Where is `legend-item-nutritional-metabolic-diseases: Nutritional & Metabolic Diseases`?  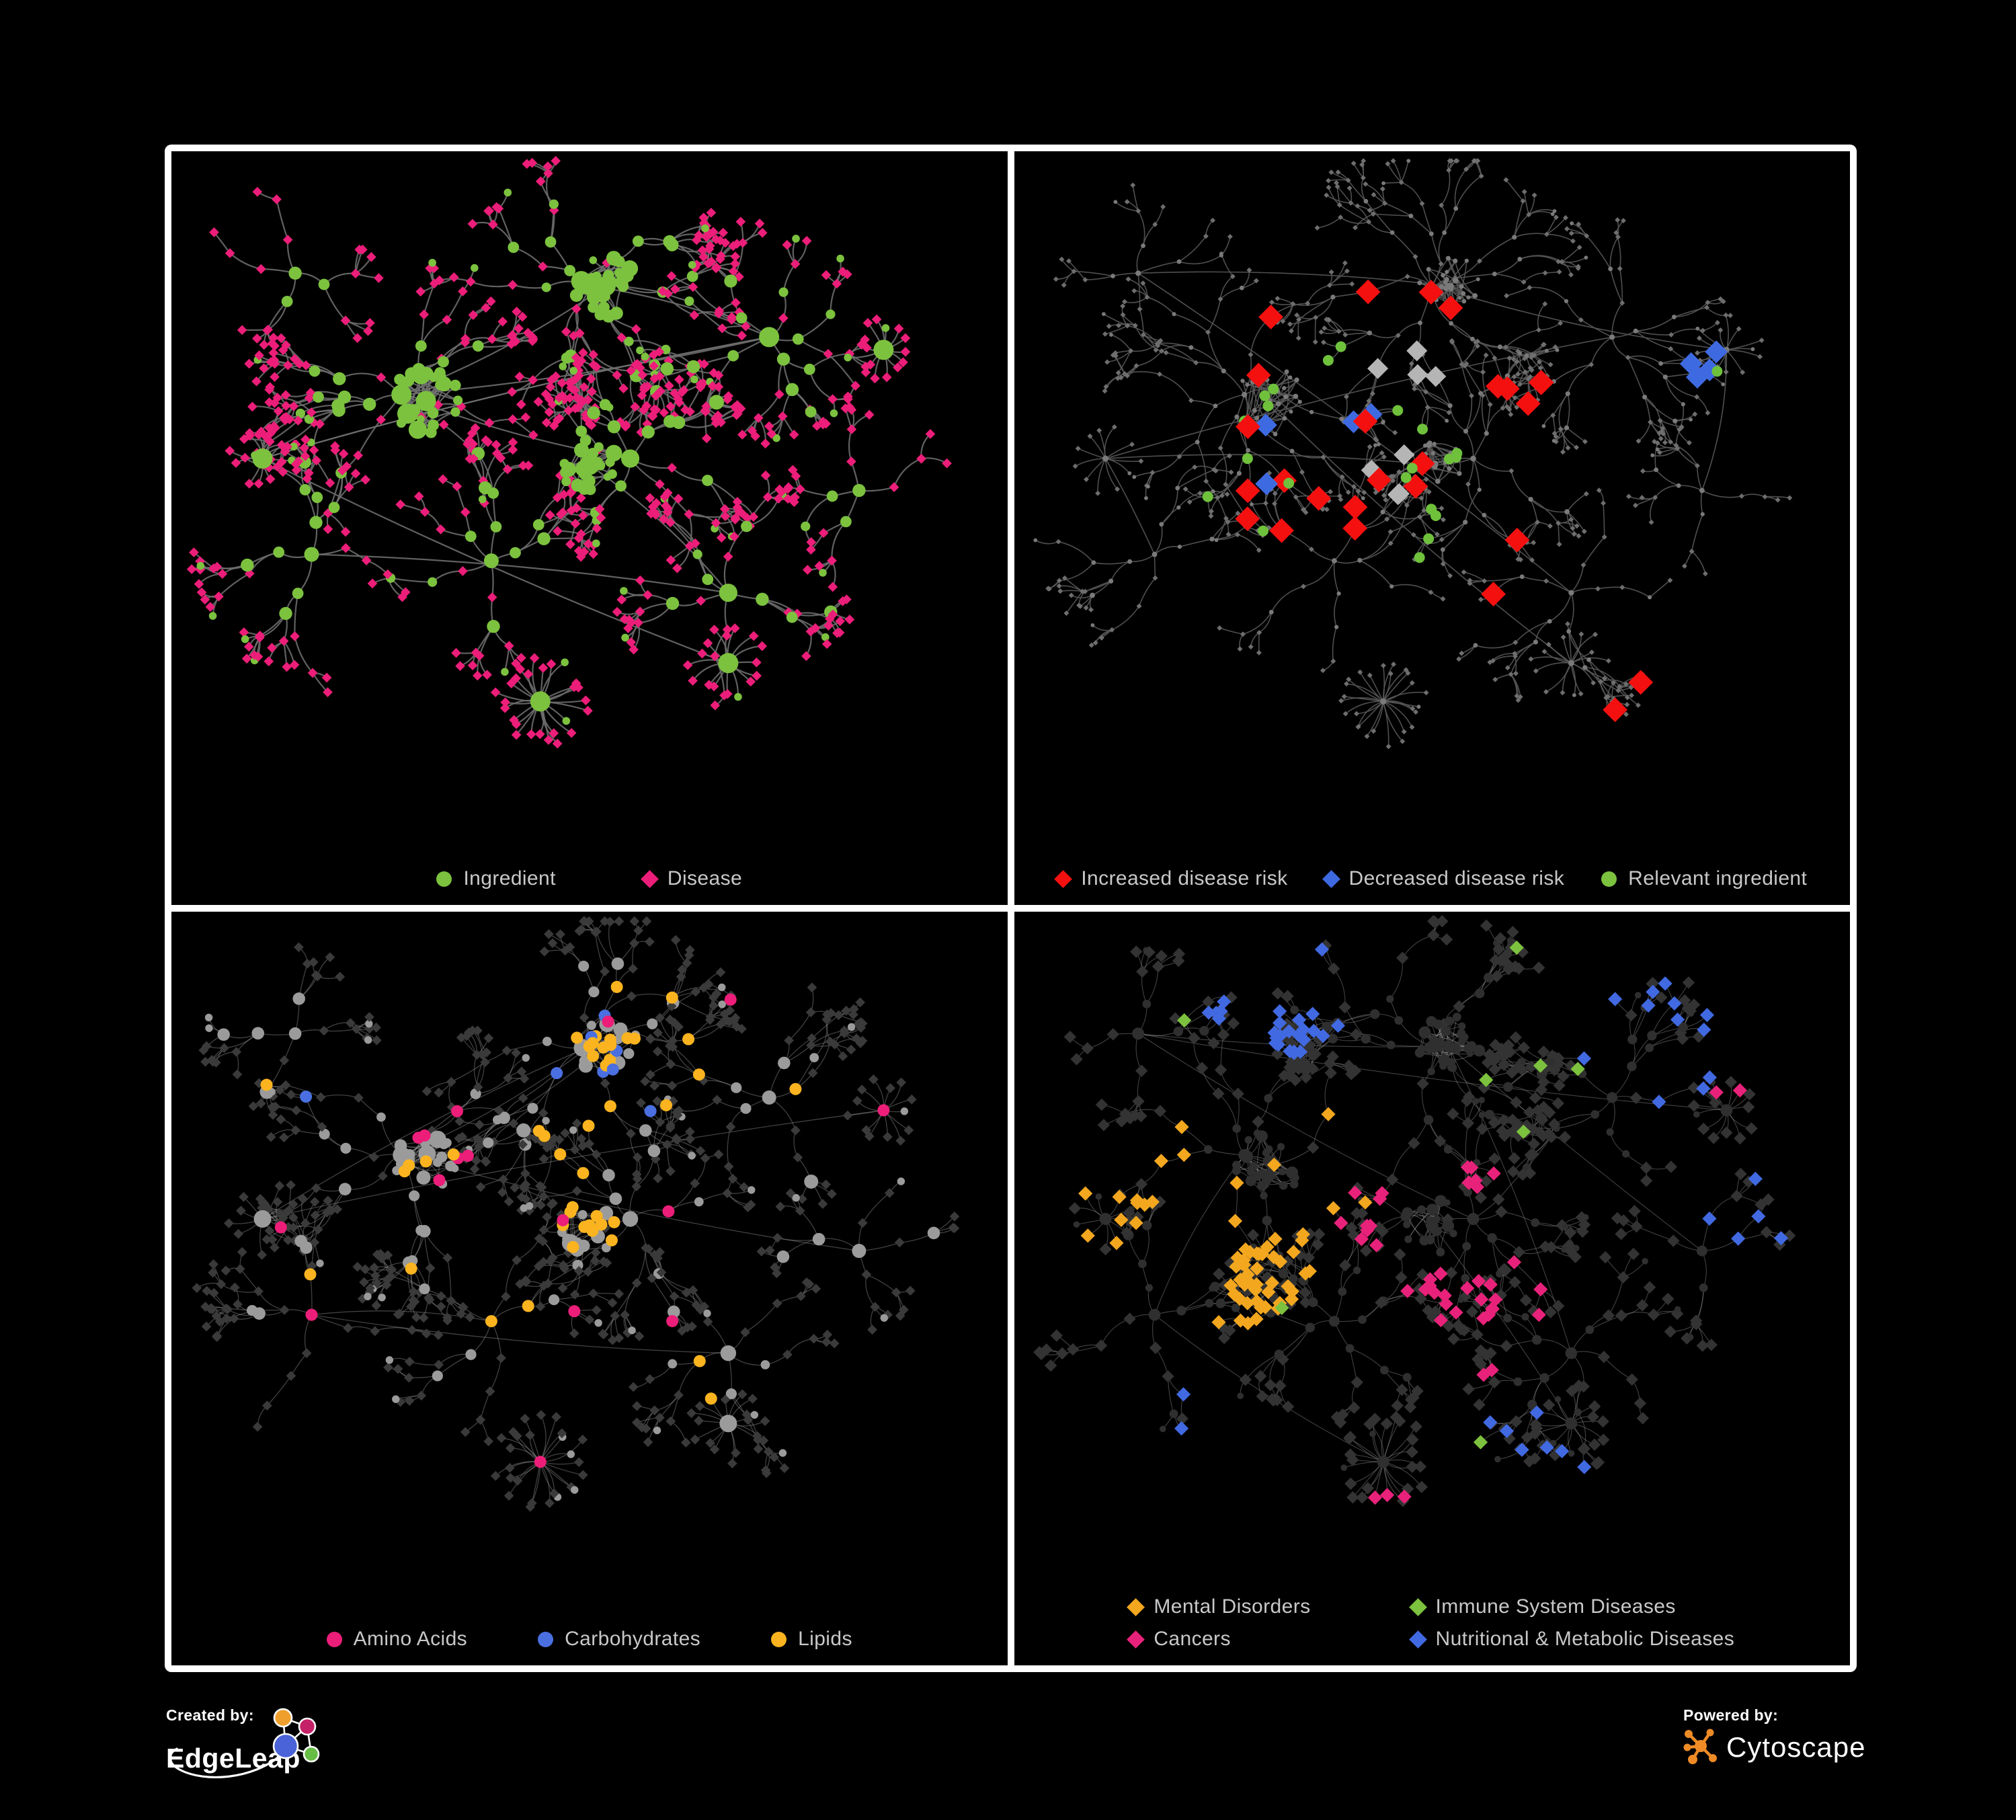 legend-item-nutritional-metabolic-diseases: Nutritional & Metabolic Diseases is located at coordinates (1571, 1639).